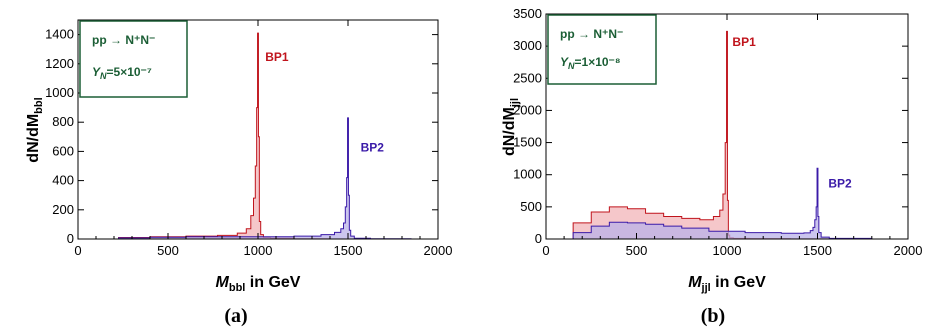 Image resolution: width=933 pixels, height=329 pixels. Describe the element at coordinates (63, 209) in the screenshot. I see `y-tick-label: 200` at that location.